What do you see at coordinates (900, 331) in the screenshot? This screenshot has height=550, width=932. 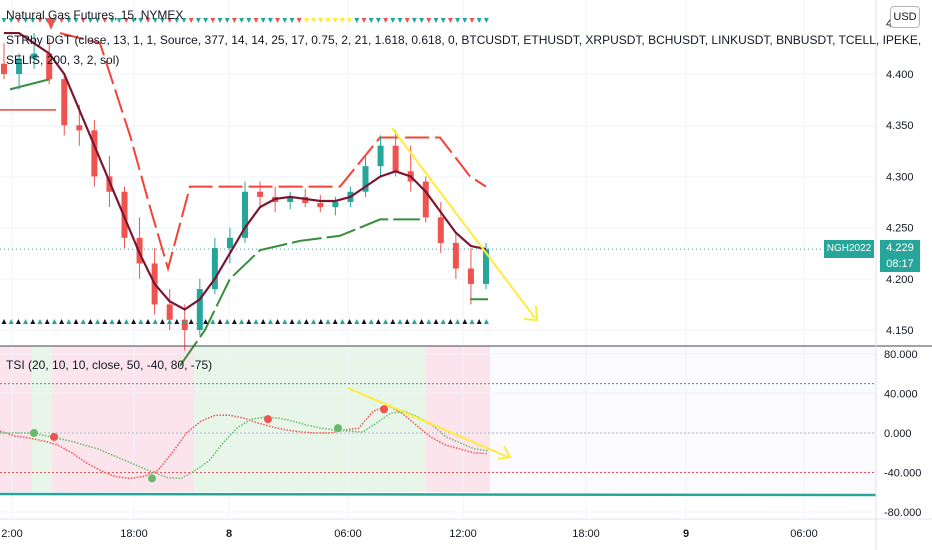 I see `price-tick-label: 4.150` at bounding box center [900, 331].